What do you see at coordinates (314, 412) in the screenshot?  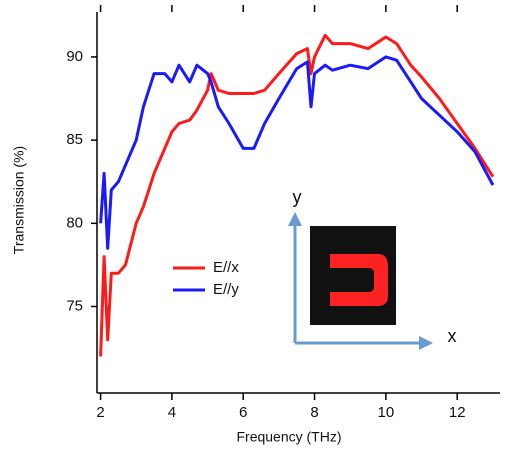 I see `x-tick-label: 8` at bounding box center [314, 412].